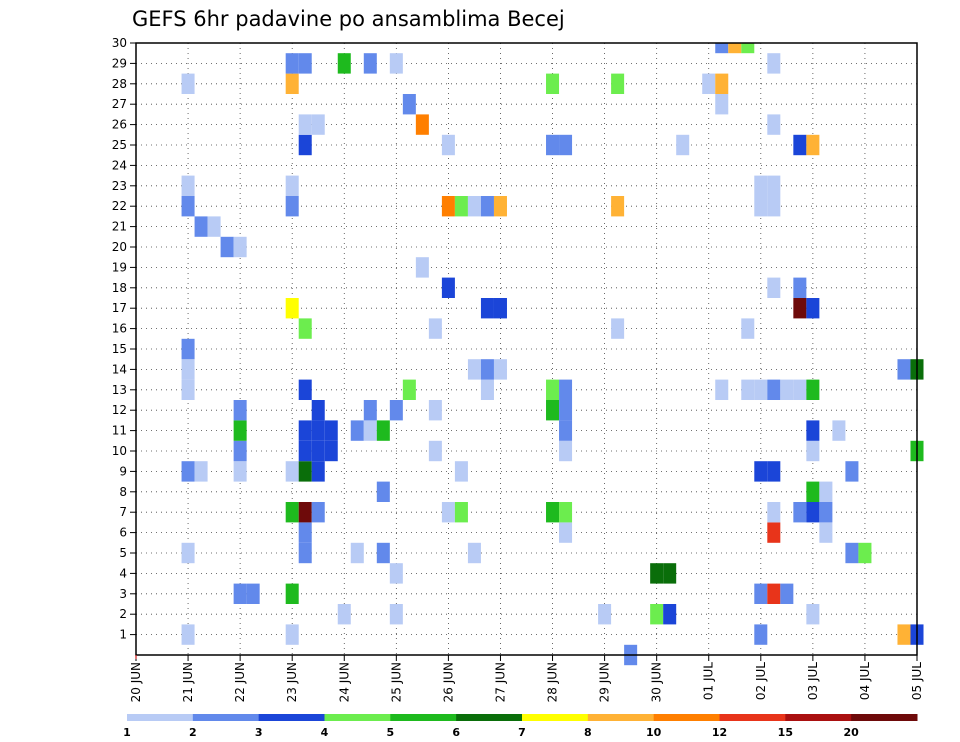  I want to click on y-tick-label: 14, so click(119, 369).